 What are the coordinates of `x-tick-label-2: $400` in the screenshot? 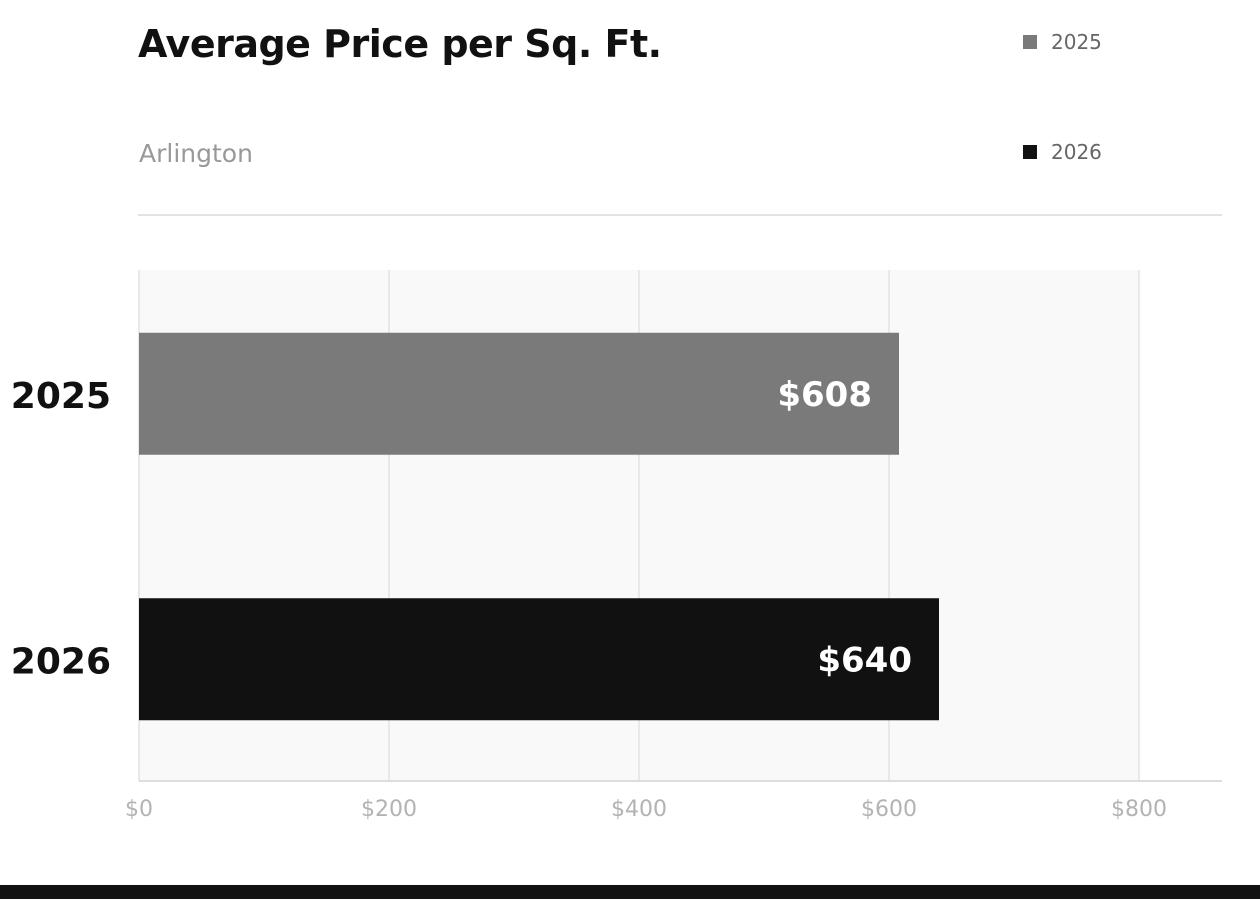 It's located at (639, 809).